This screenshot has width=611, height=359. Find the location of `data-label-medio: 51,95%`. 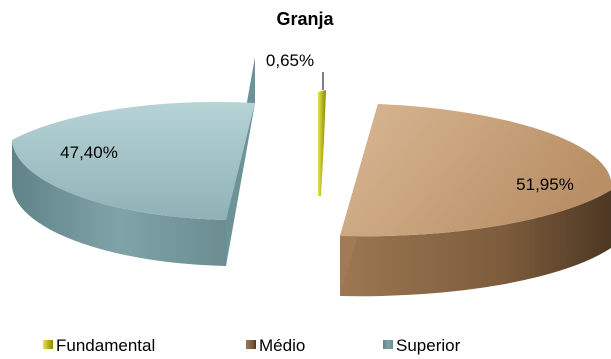

data-label-medio: 51,95% is located at coordinates (545, 184).